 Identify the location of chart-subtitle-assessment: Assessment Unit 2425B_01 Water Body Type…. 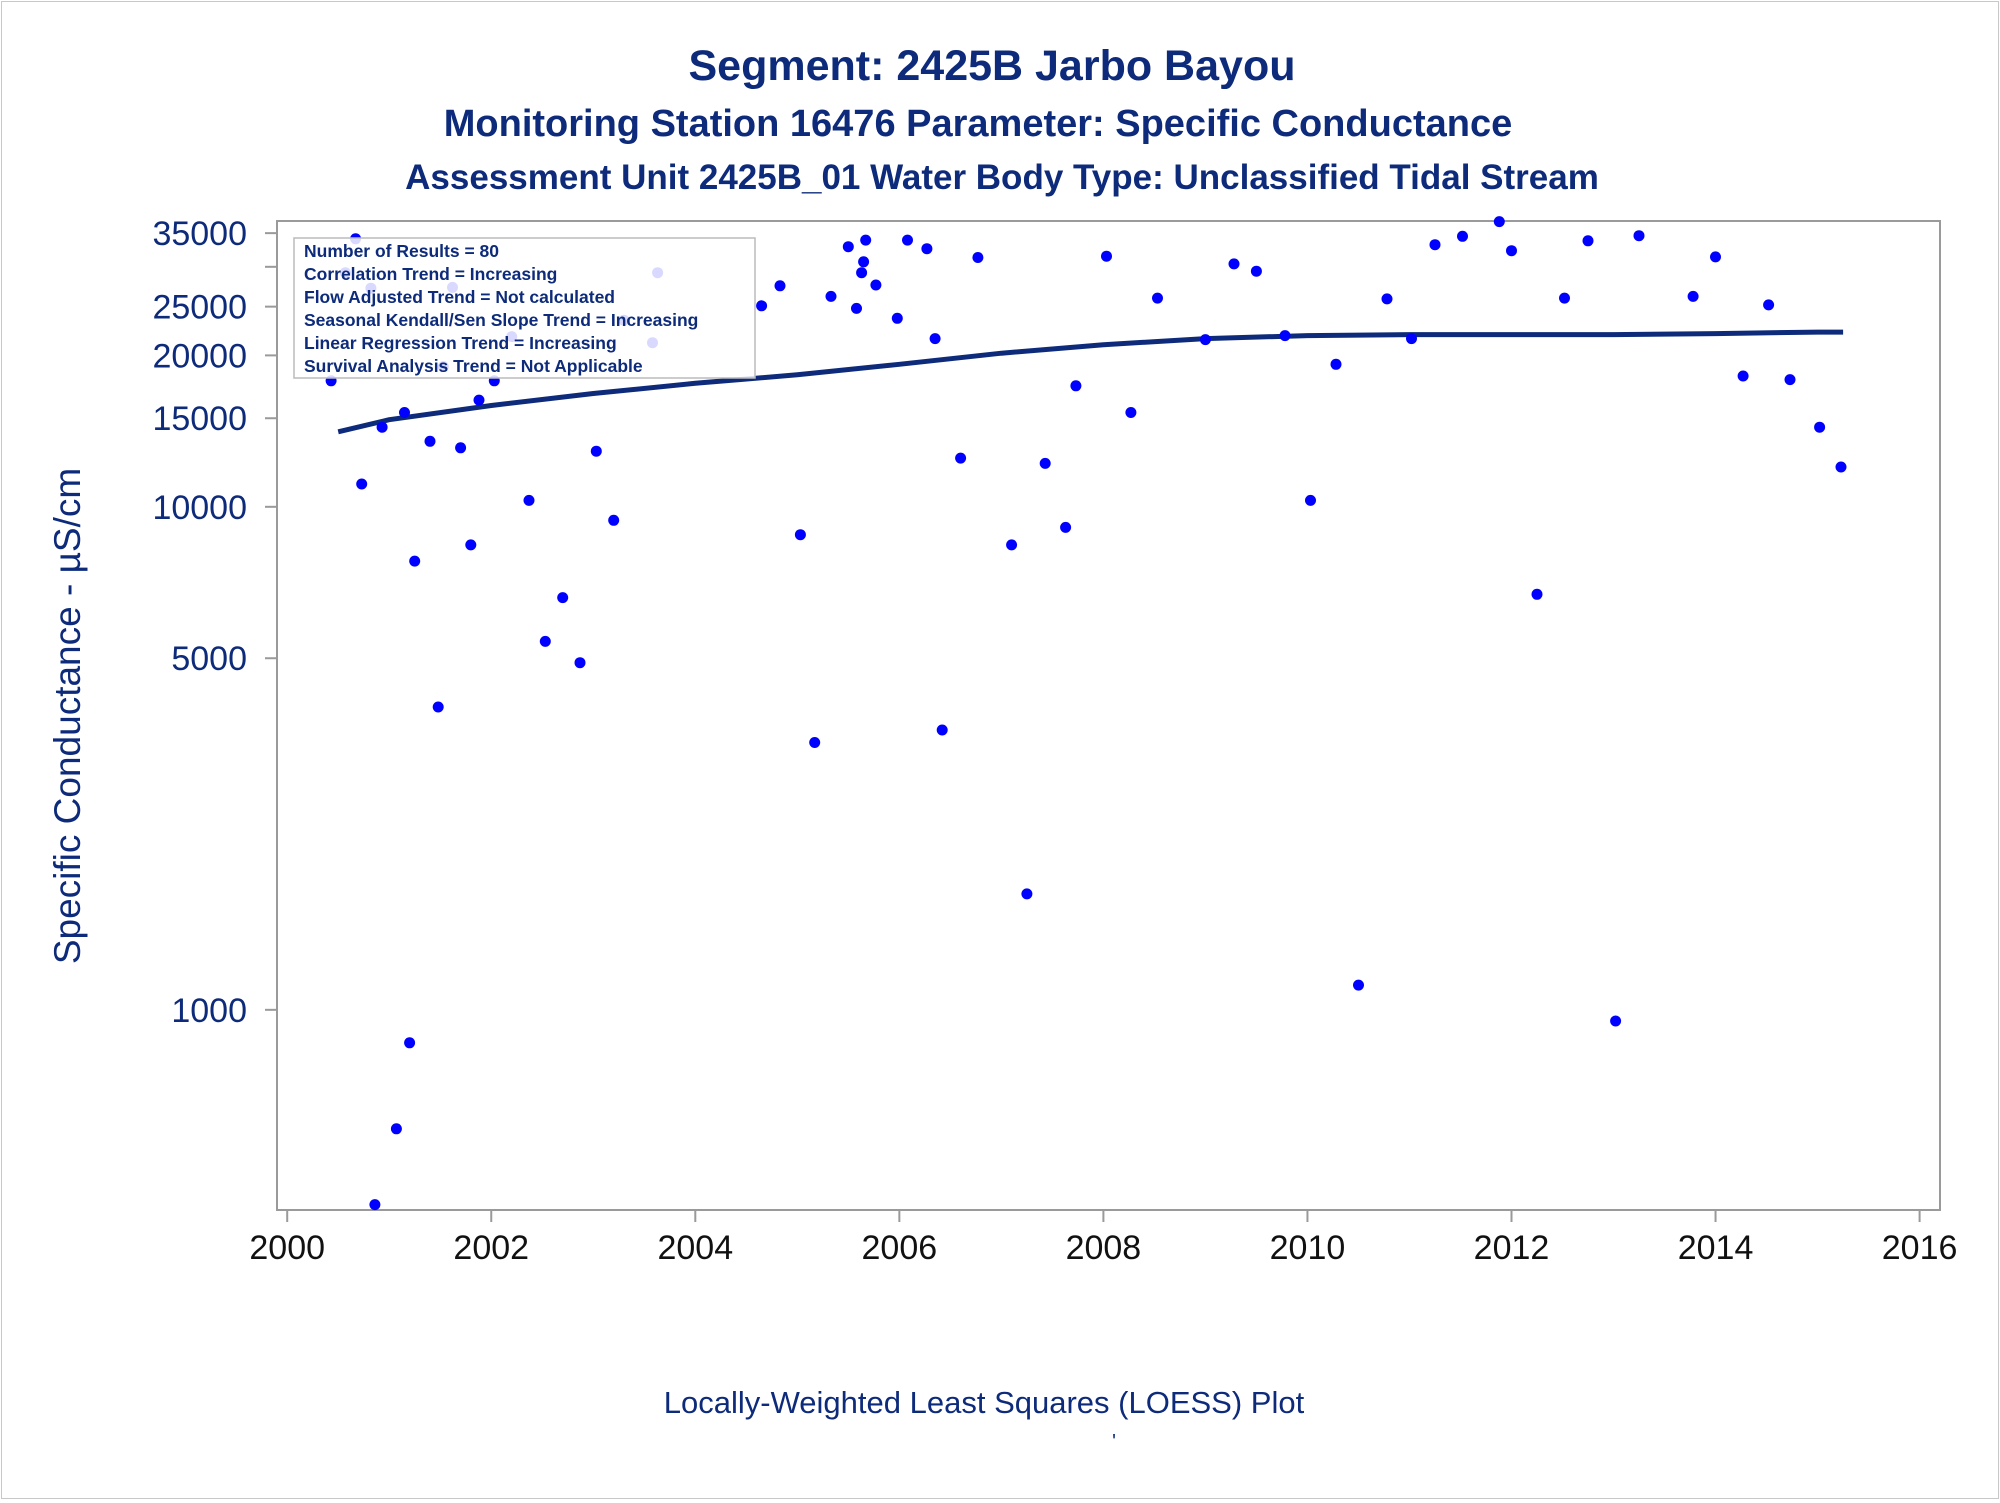
(1002, 177).